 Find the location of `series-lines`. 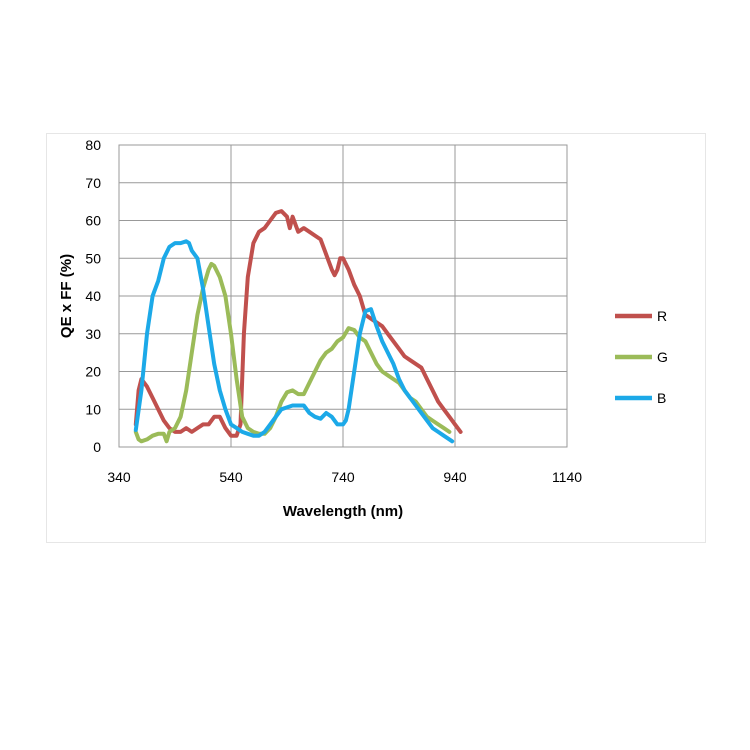

series-lines is located at coordinates (298, 326).